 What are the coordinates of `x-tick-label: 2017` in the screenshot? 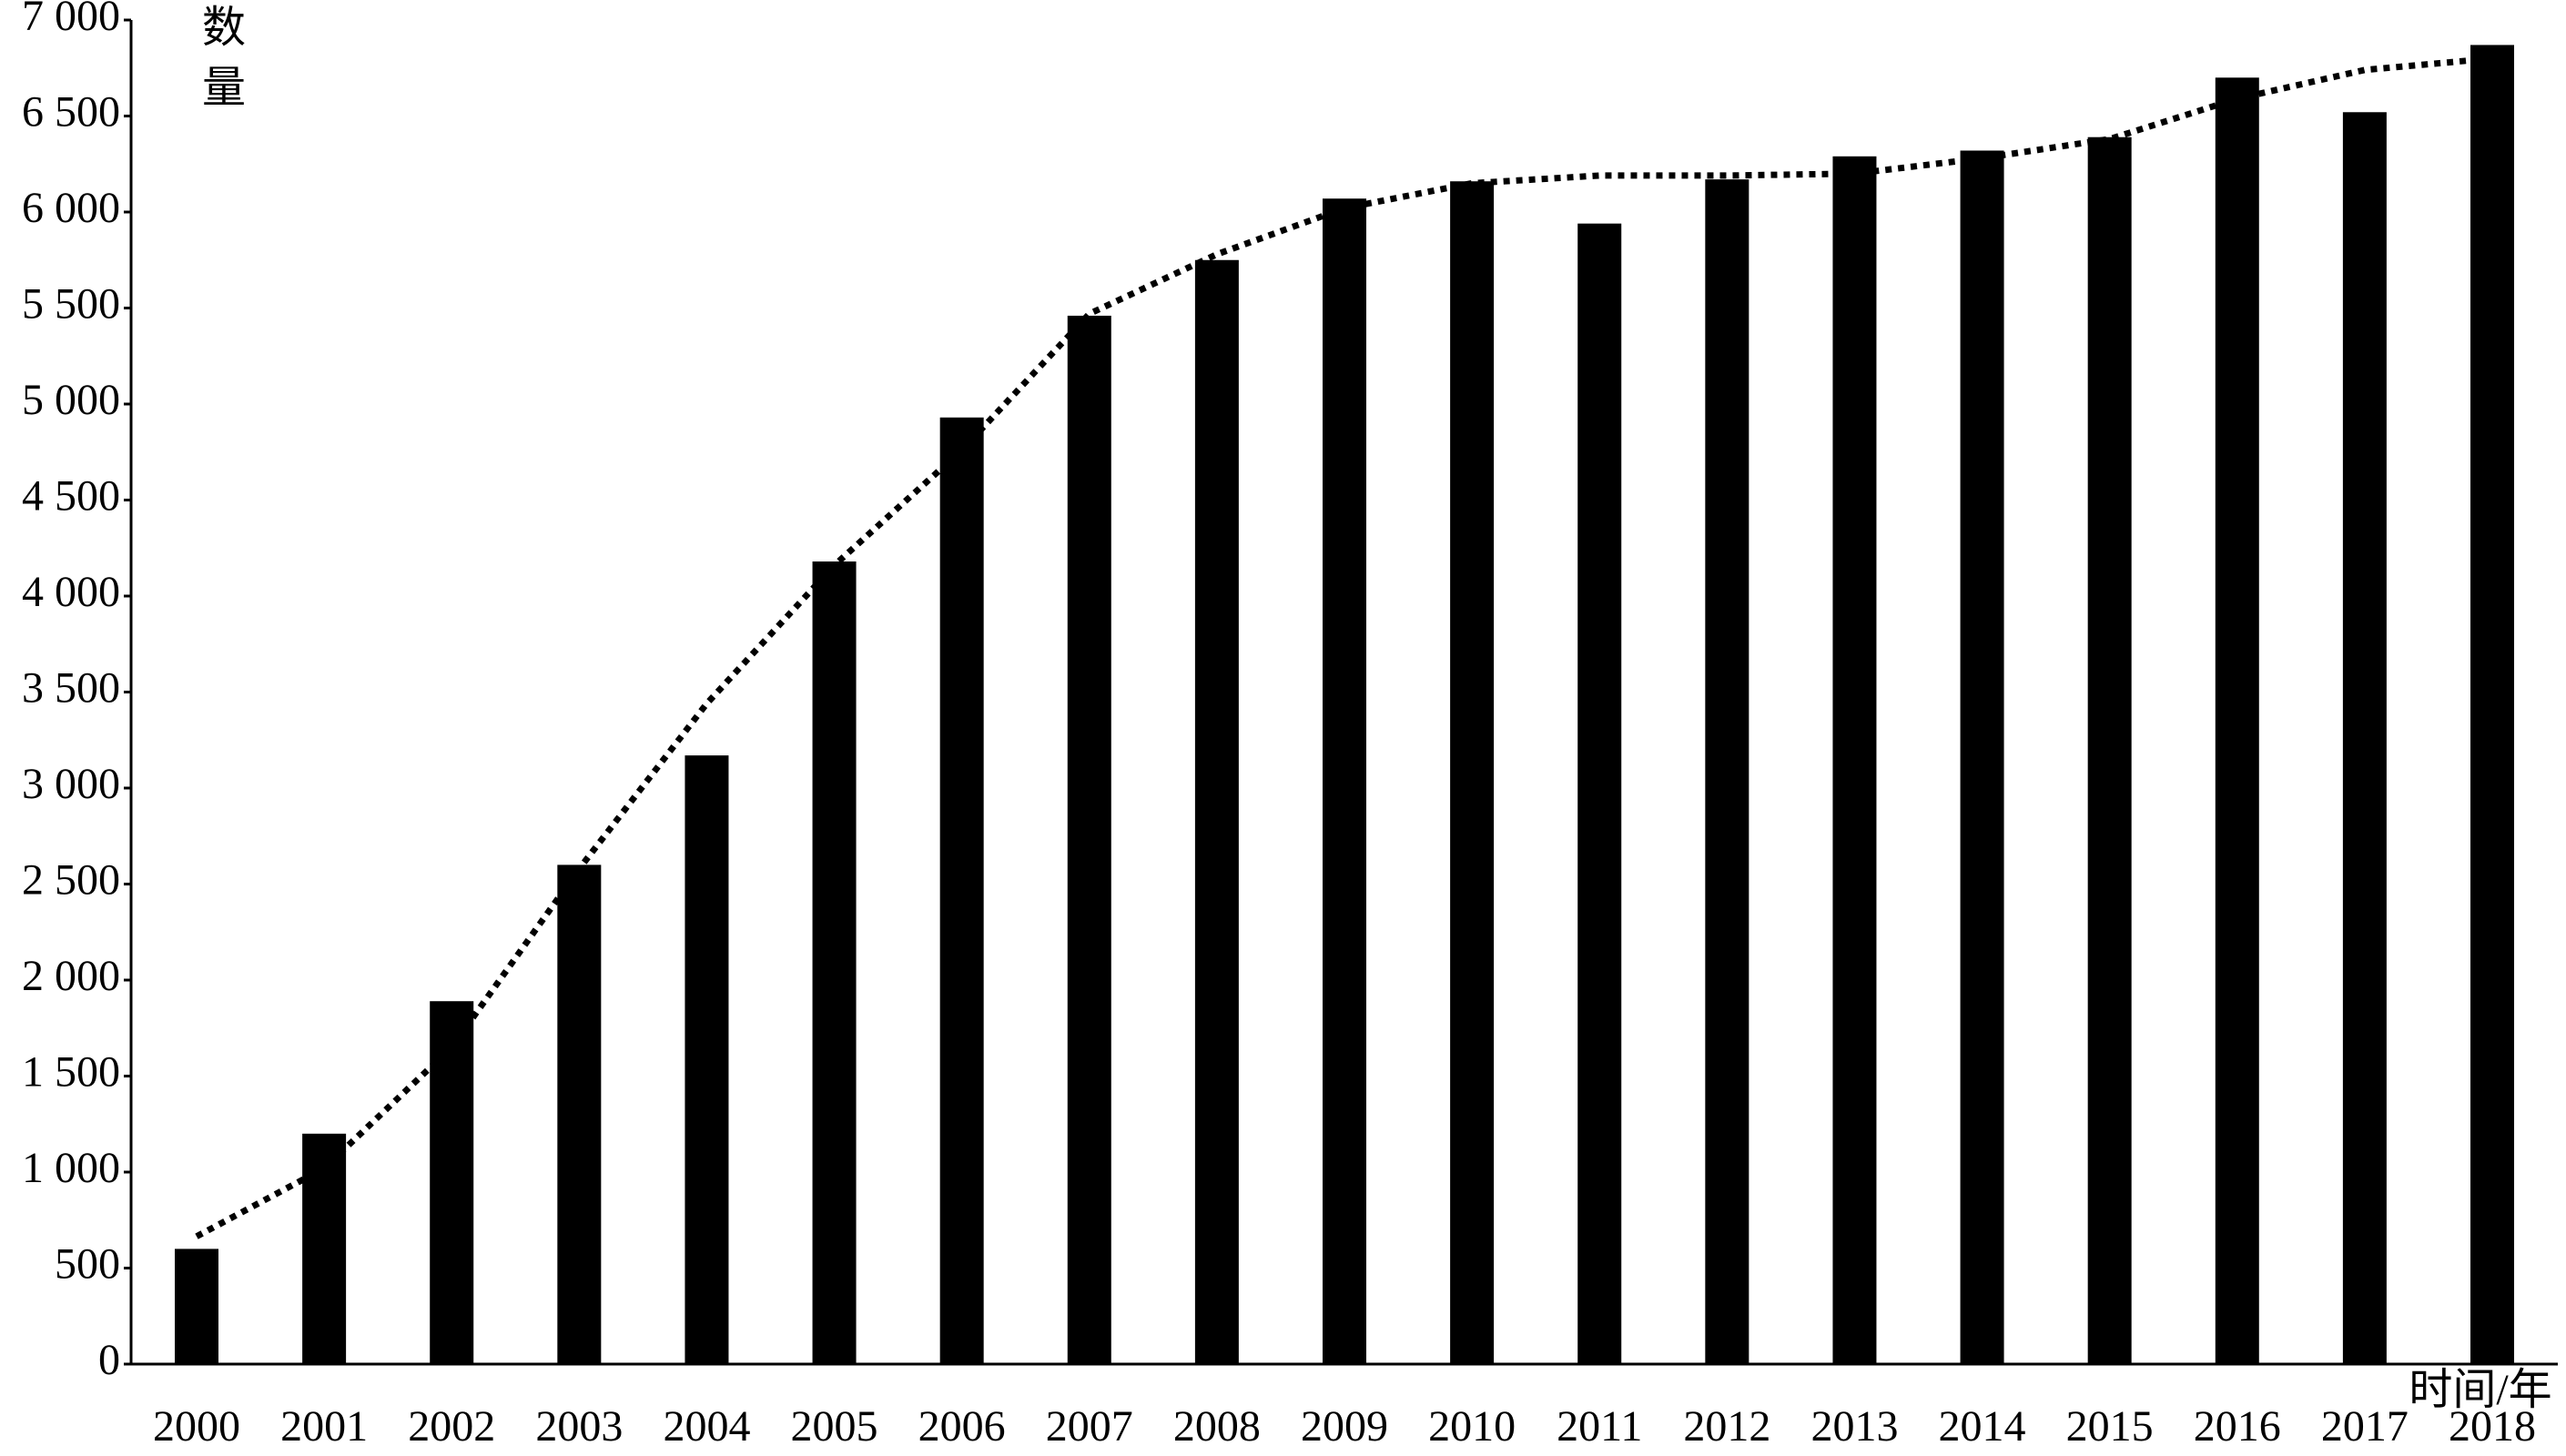 It's located at (2365, 1427).